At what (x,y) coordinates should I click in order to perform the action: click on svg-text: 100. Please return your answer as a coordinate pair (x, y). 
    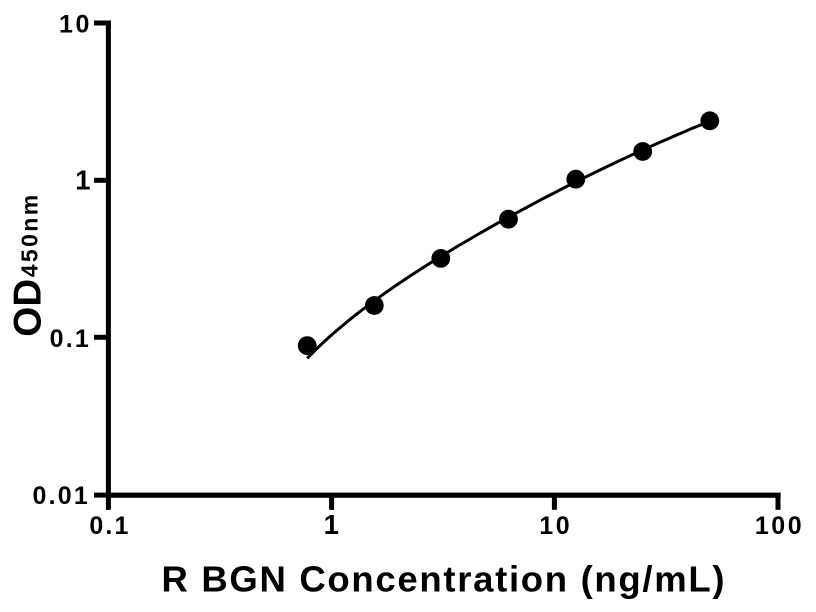
    Looking at the image, I should click on (779, 526).